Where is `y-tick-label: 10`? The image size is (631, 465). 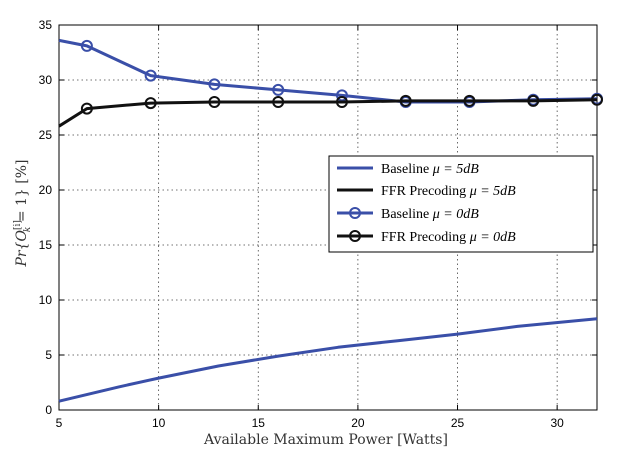 y-tick-label: 10 is located at coordinates (46, 300).